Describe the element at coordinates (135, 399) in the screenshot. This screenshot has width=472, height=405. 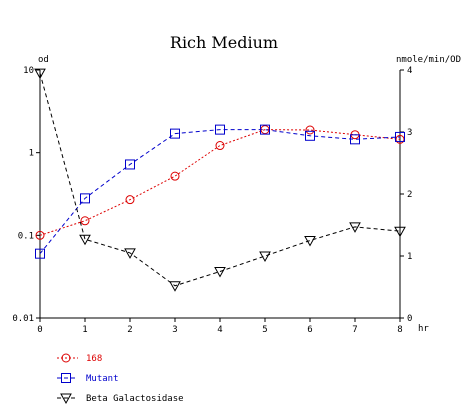
I see `legend-label: Beta Galactosidase` at that location.